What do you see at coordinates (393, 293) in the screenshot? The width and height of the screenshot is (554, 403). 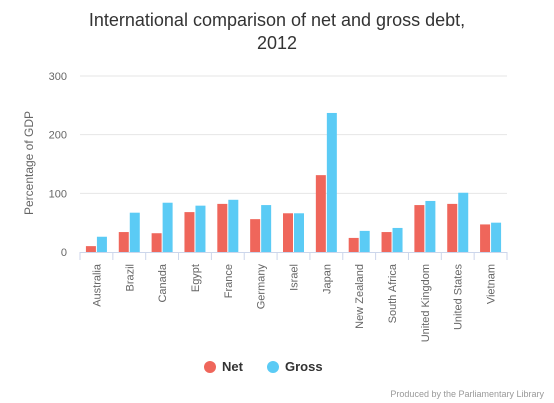 I see `x-tick-label: South Africa` at bounding box center [393, 293].